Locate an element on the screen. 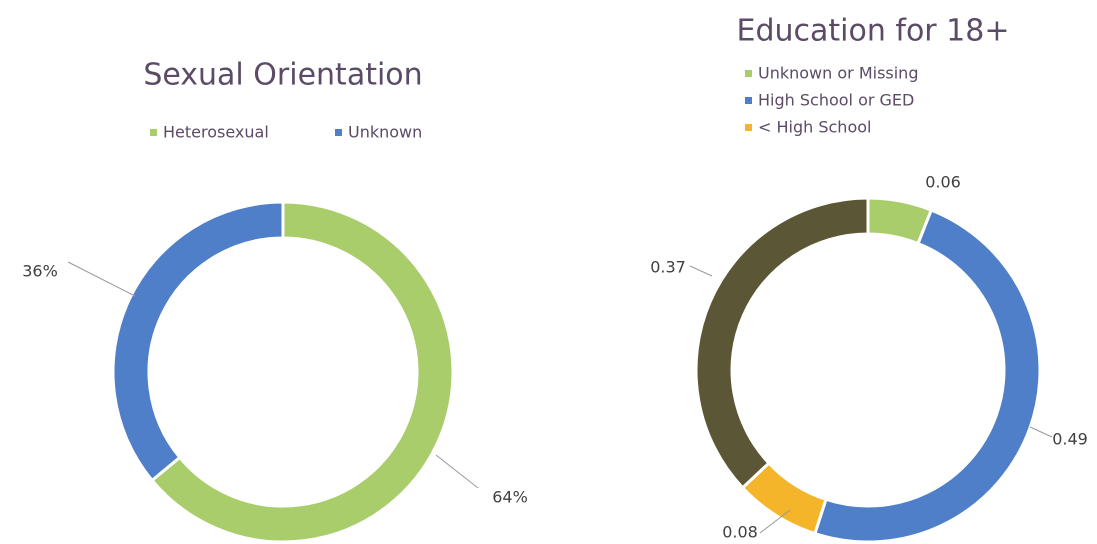  data-label: 0.06 is located at coordinates (943, 182).